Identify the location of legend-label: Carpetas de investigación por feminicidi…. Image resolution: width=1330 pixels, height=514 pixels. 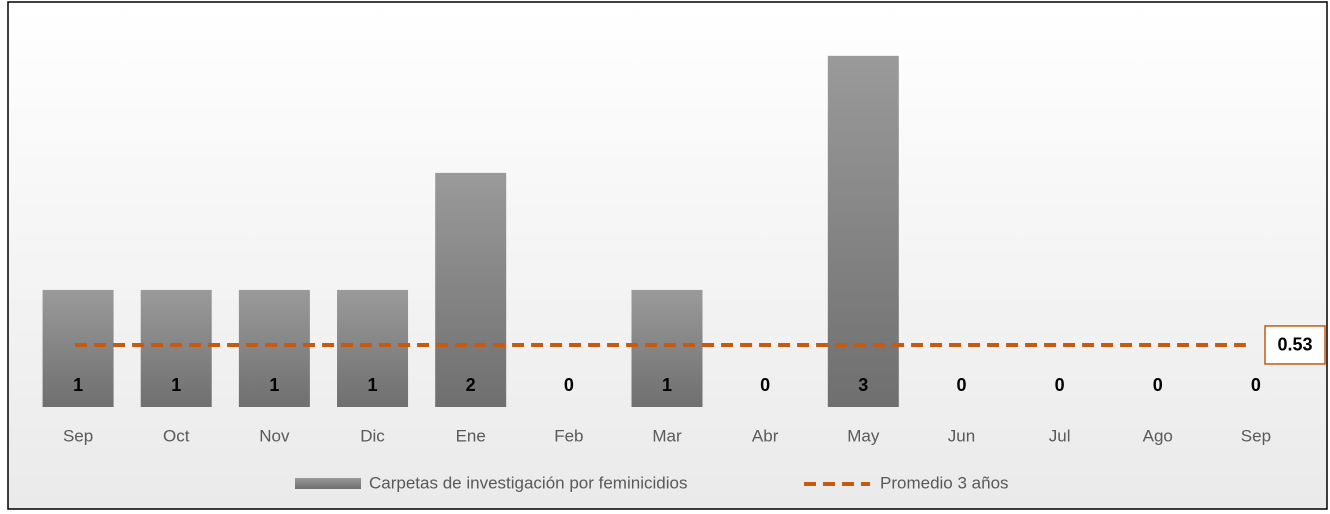
(528, 482).